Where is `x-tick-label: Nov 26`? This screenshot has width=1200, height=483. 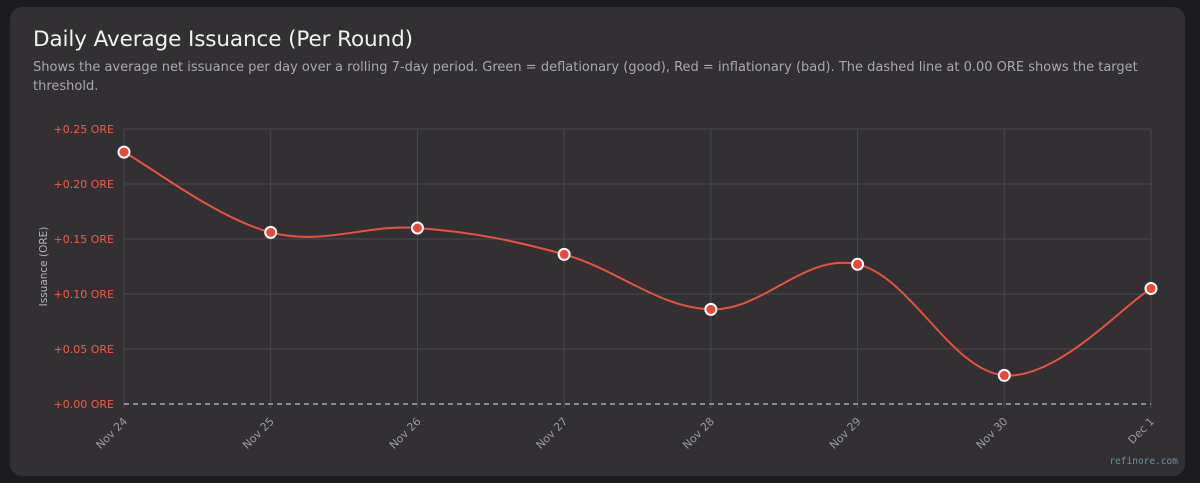
x-tick-label: Nov 26 is located at coordinates (405, 433).